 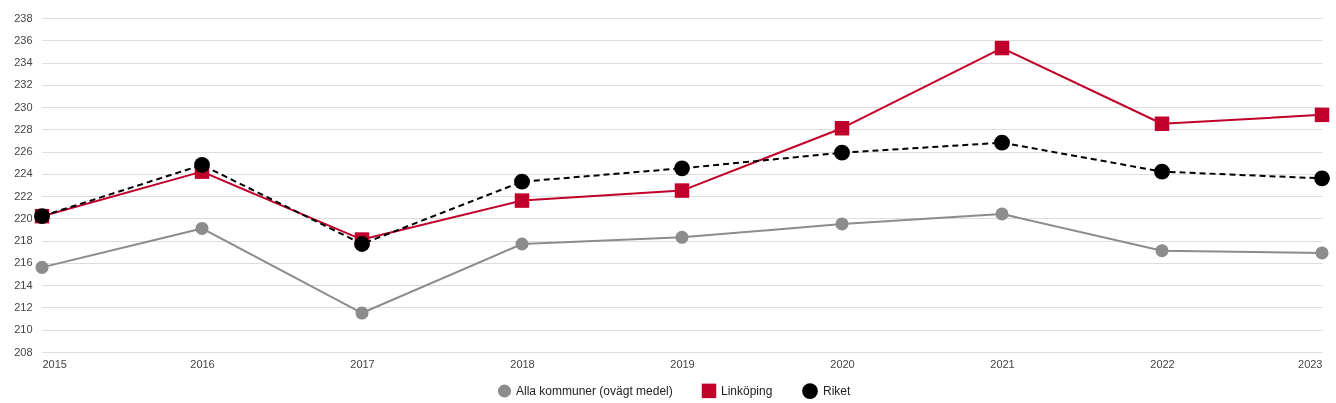 What do you see at coordinates (23, 306) in the screenshot?
I see `y-tick-label: 212` at bounding box center [23, 306].